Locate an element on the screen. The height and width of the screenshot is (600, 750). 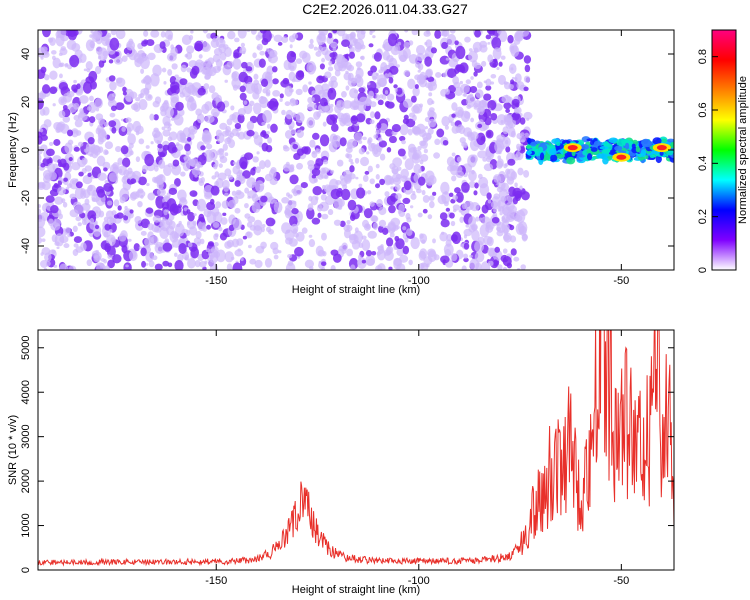
y-tick-label: 4000 is located at coordinates (26, 392).